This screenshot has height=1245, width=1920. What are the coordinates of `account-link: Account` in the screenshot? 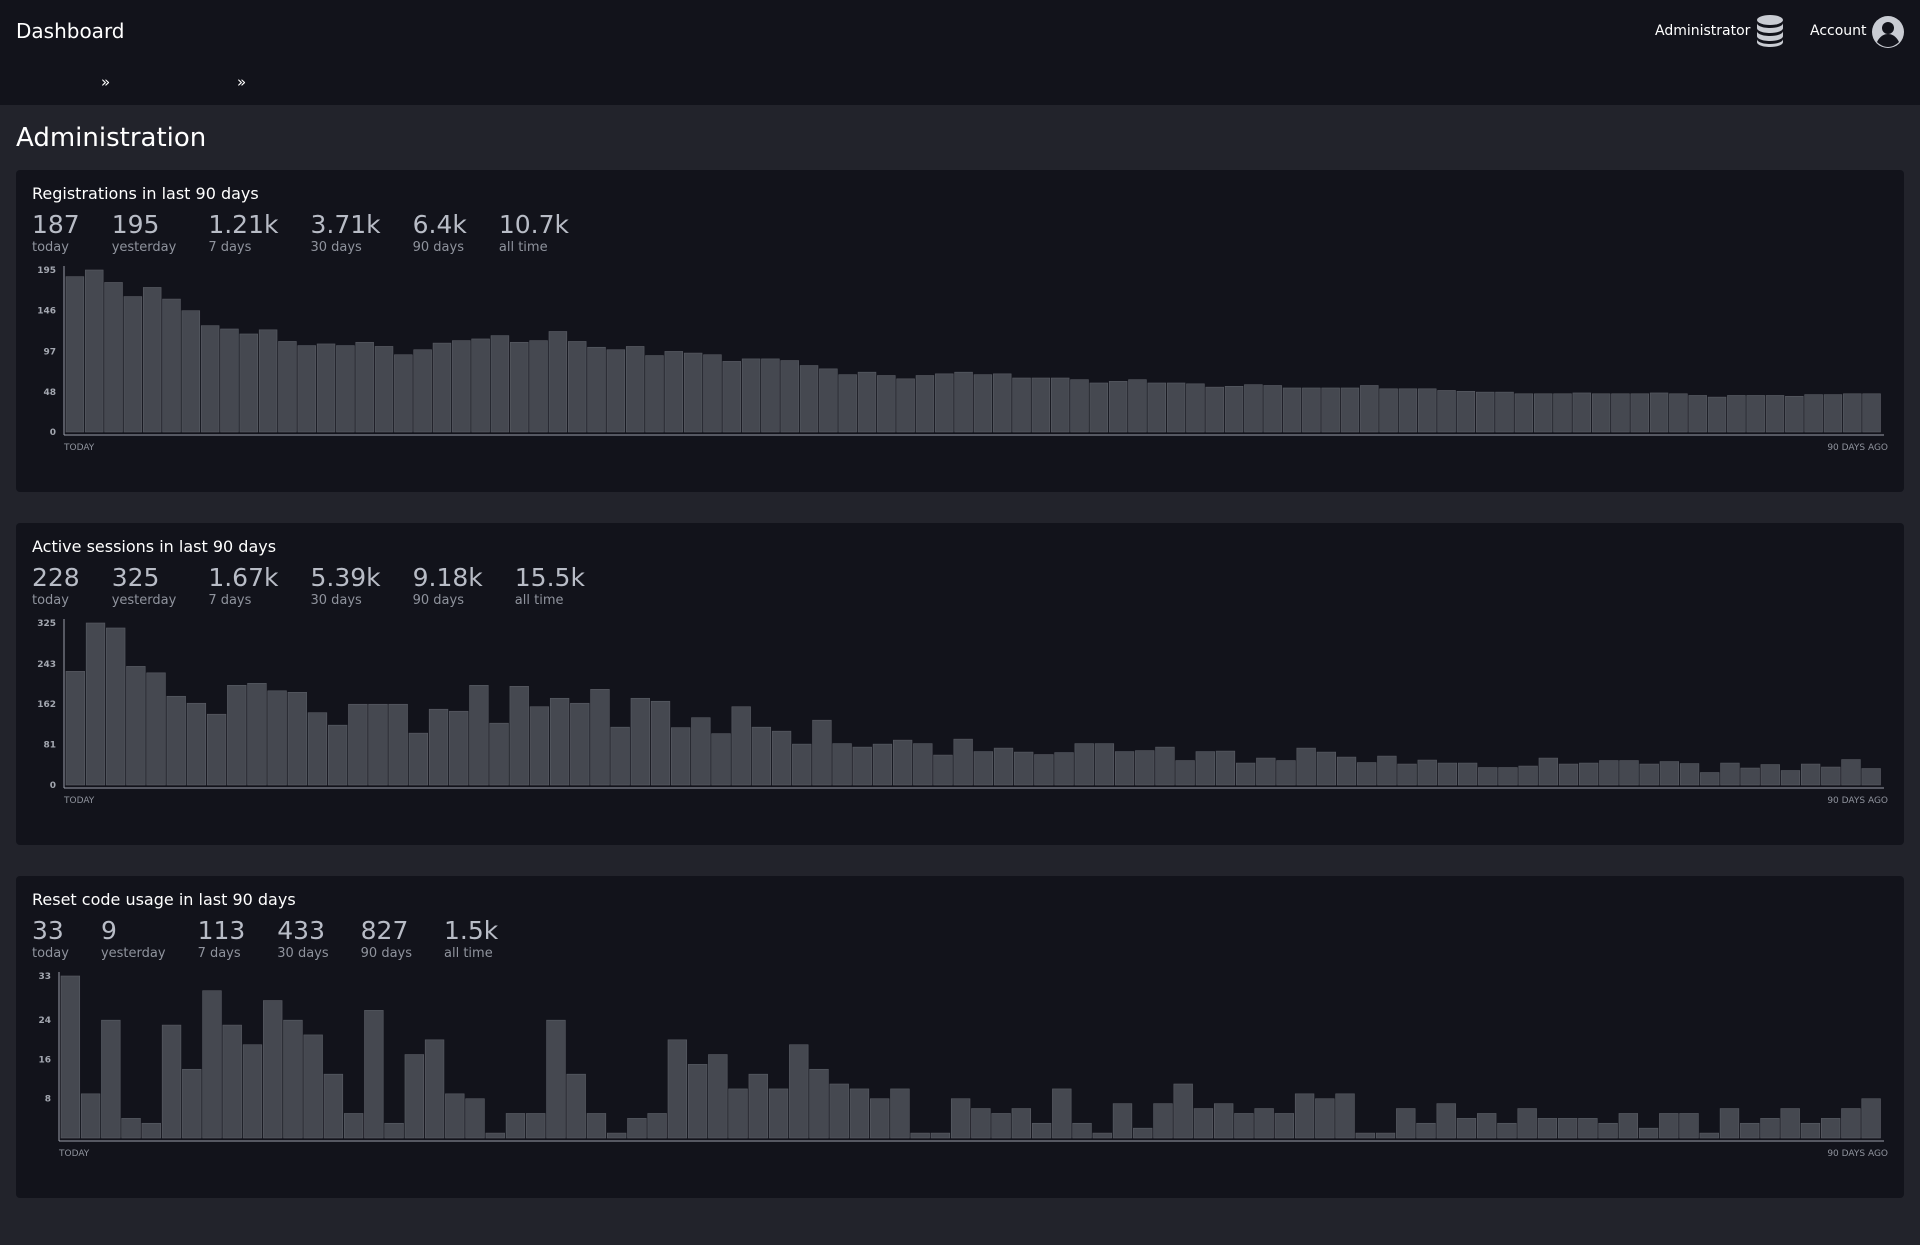 It's located at (1838, 31).